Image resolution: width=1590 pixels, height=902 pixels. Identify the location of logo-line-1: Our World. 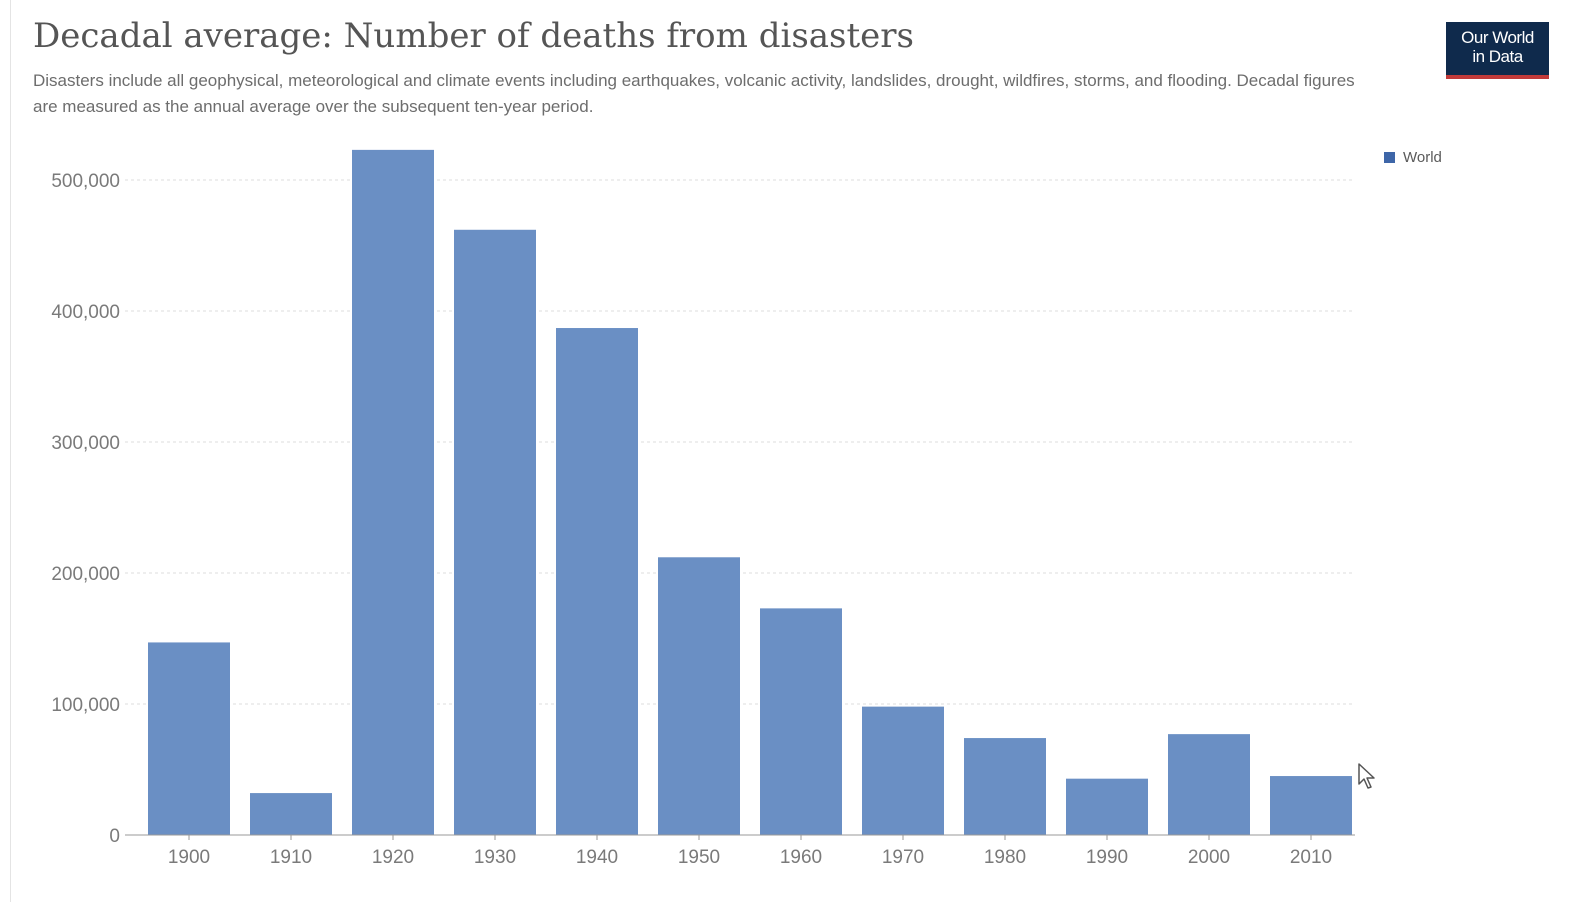
(1497, 37).